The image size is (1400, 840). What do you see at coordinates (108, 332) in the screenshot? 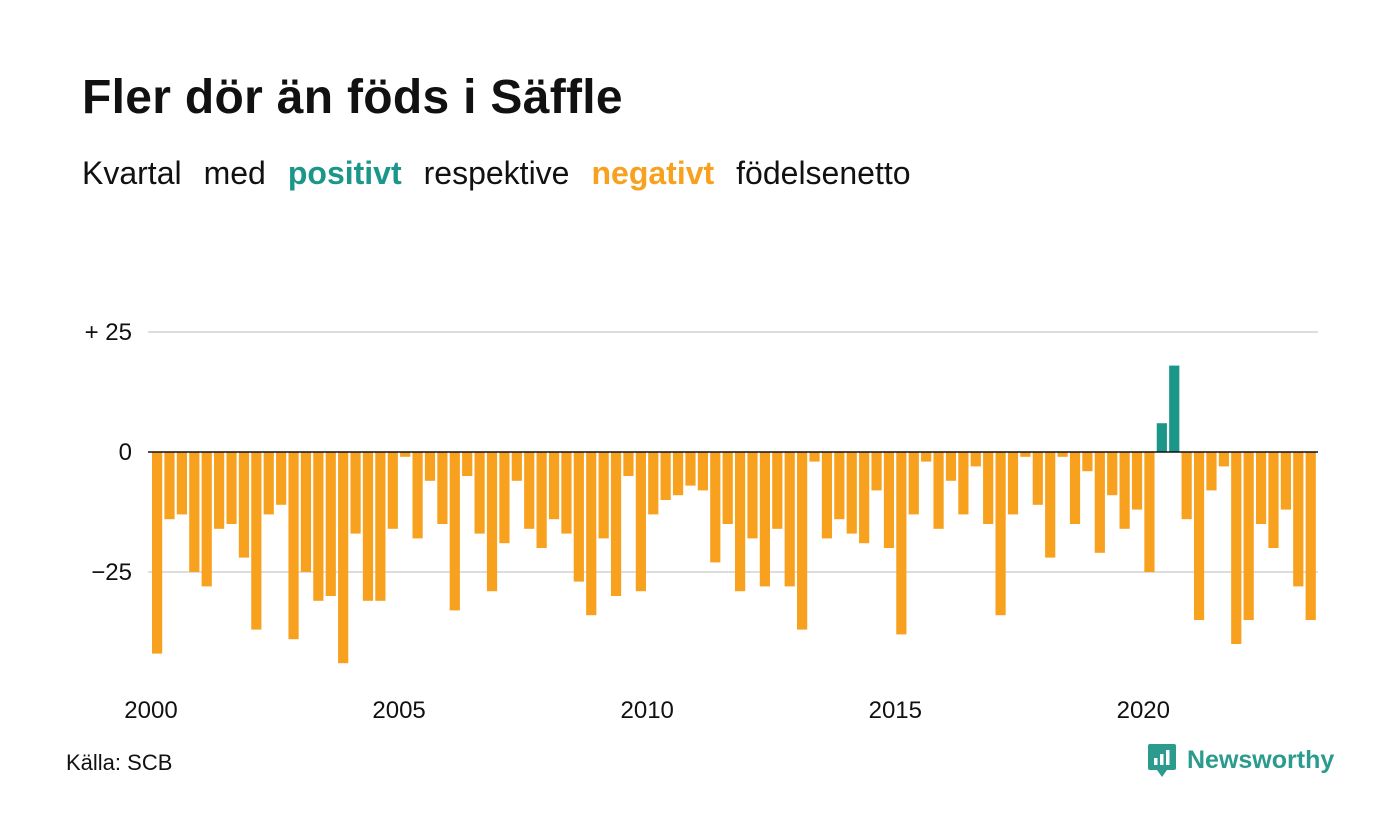
I see `y-tick-label: + 25` at bounding box center [108, 332].